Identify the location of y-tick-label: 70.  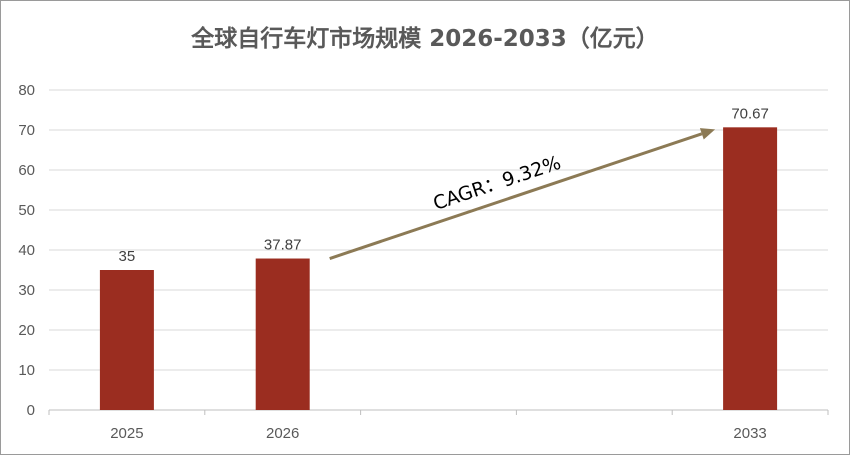
(26, 130).